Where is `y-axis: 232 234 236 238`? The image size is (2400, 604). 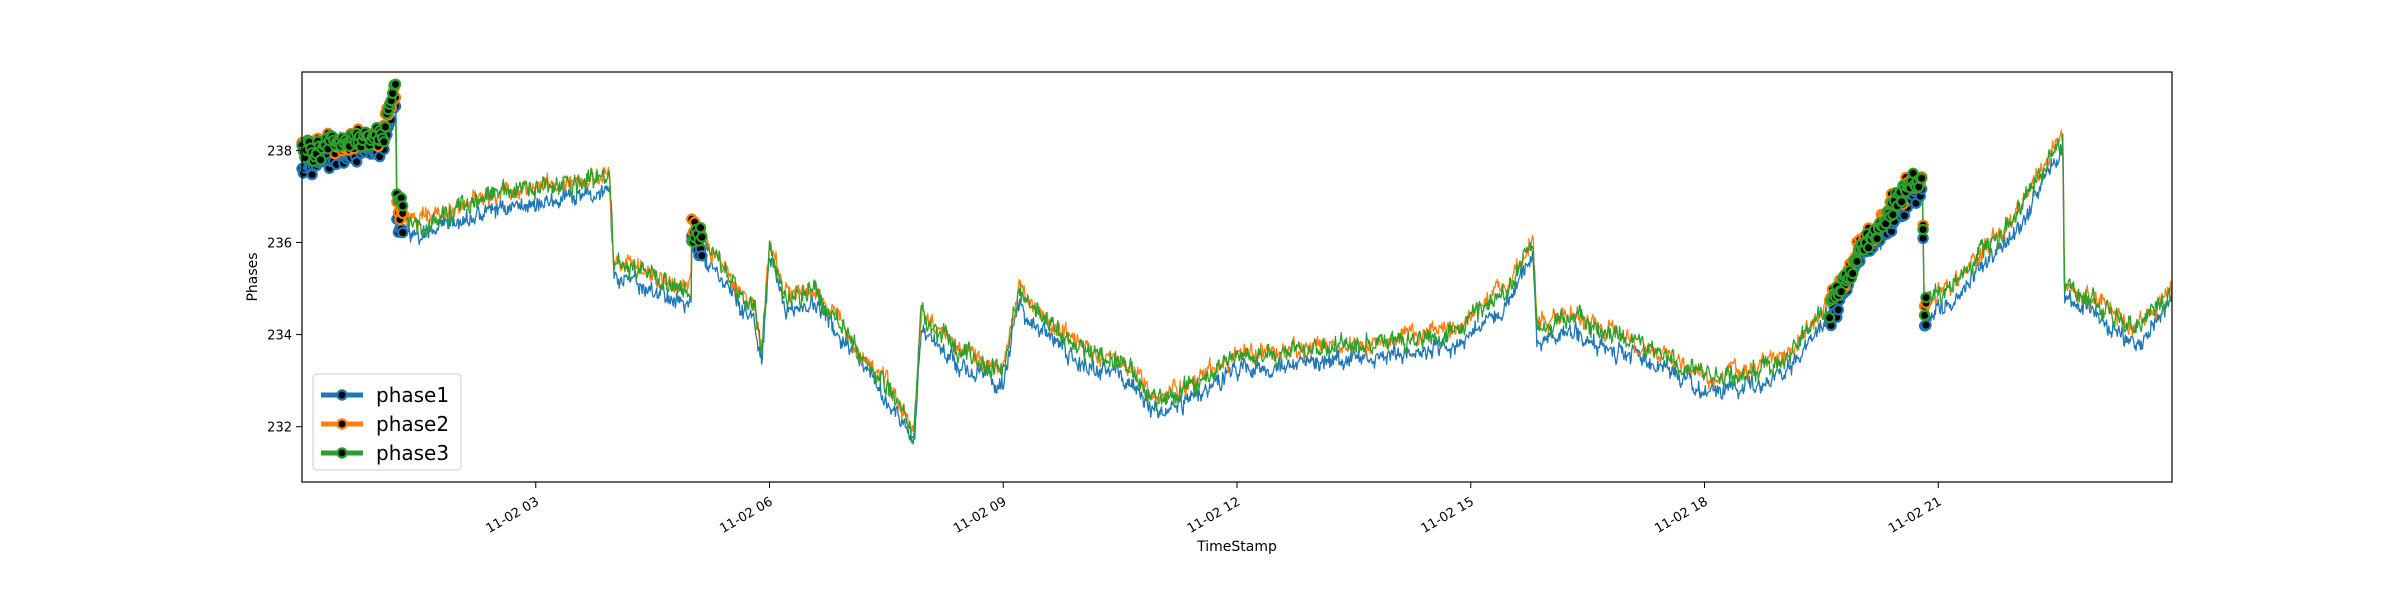 y-axis: 232 234 236 238 is located at coordinates (284, 290).